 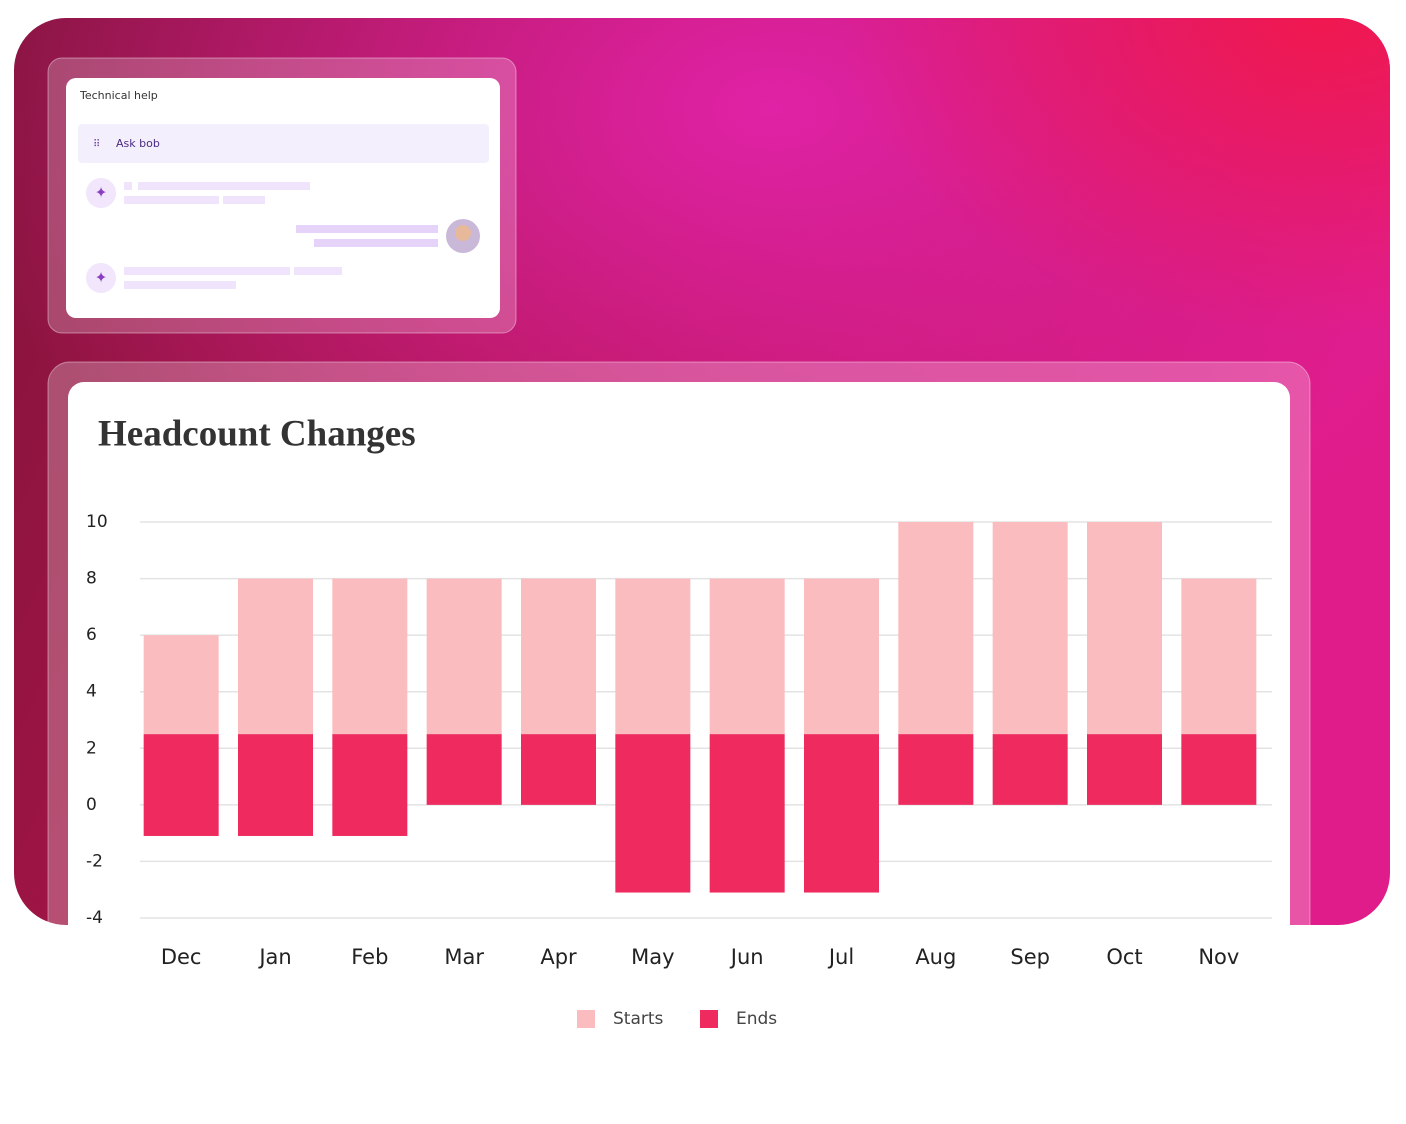 I want to click on y-tick-label: 2, so click(x=91, y=748).